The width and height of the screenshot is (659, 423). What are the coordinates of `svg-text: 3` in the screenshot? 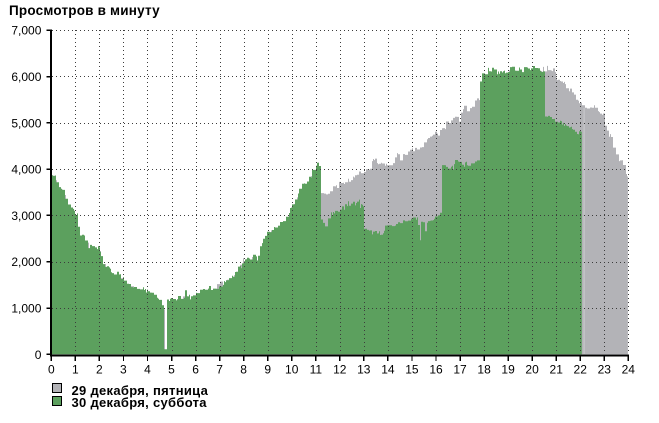 It's located at (123, 370).